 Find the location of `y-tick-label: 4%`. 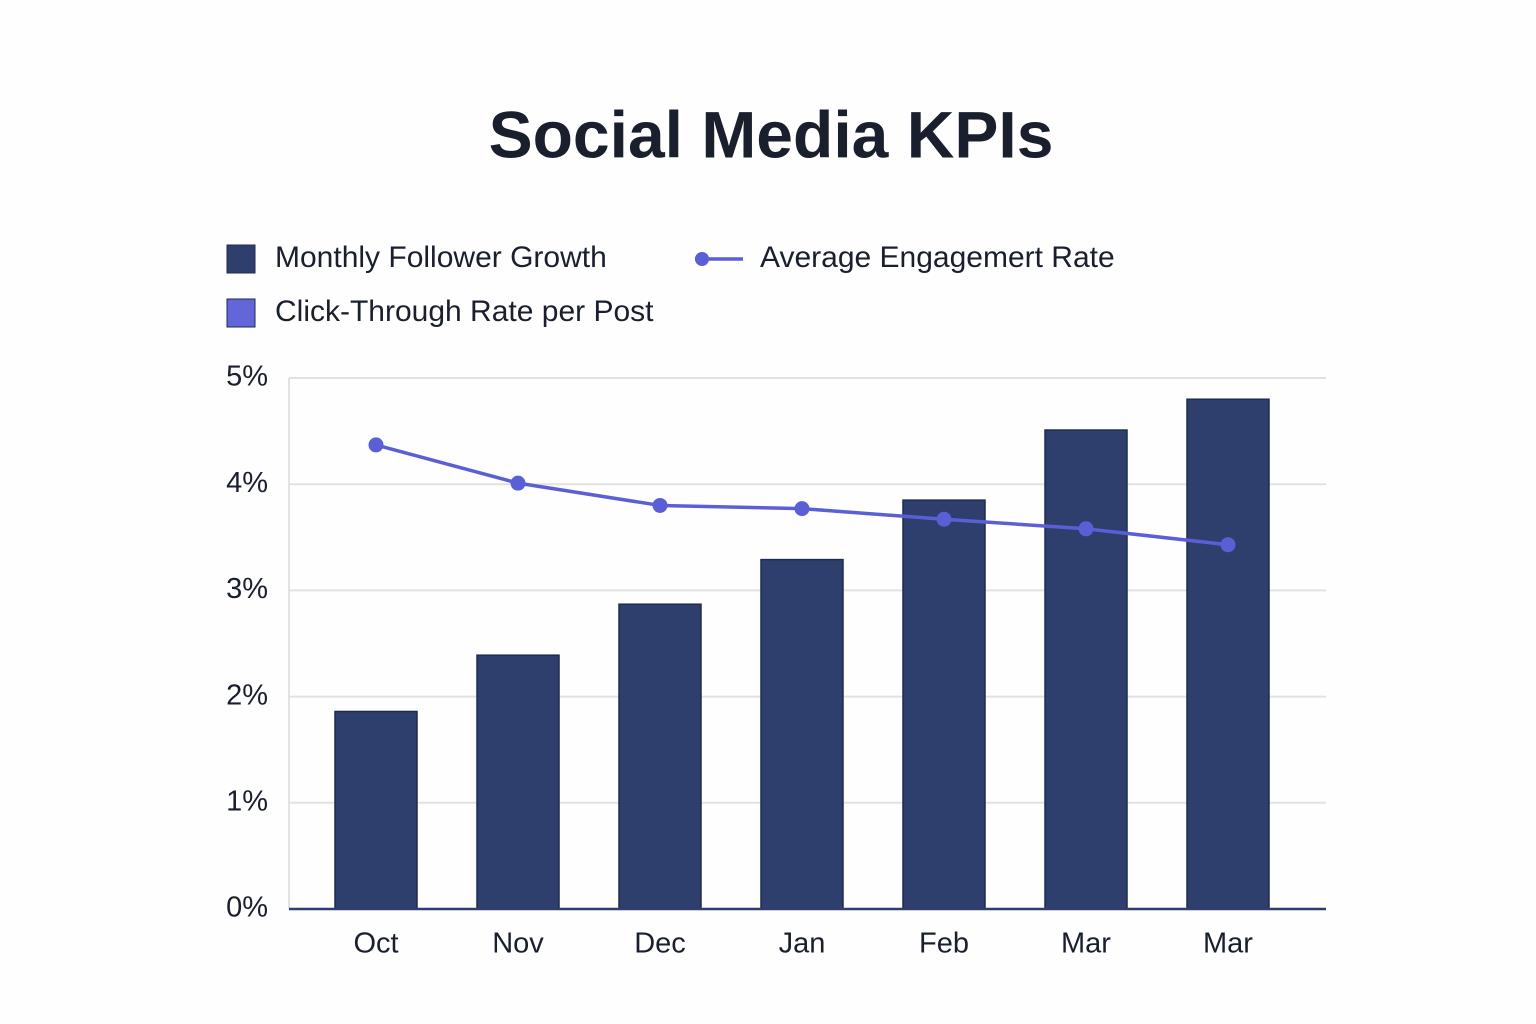

y-tick-label: 4% is located at coordinates (247, 483).